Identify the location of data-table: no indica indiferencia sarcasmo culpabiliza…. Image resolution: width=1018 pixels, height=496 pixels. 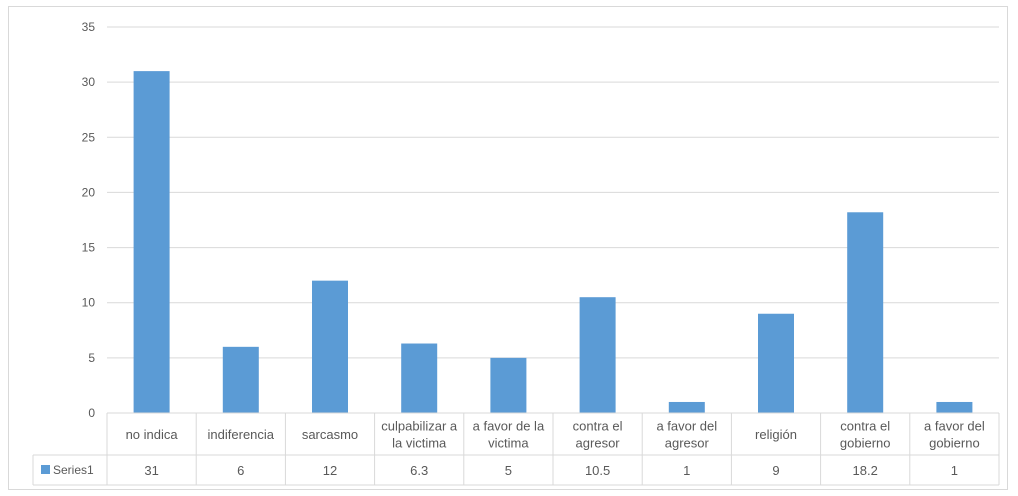
(516, 449).